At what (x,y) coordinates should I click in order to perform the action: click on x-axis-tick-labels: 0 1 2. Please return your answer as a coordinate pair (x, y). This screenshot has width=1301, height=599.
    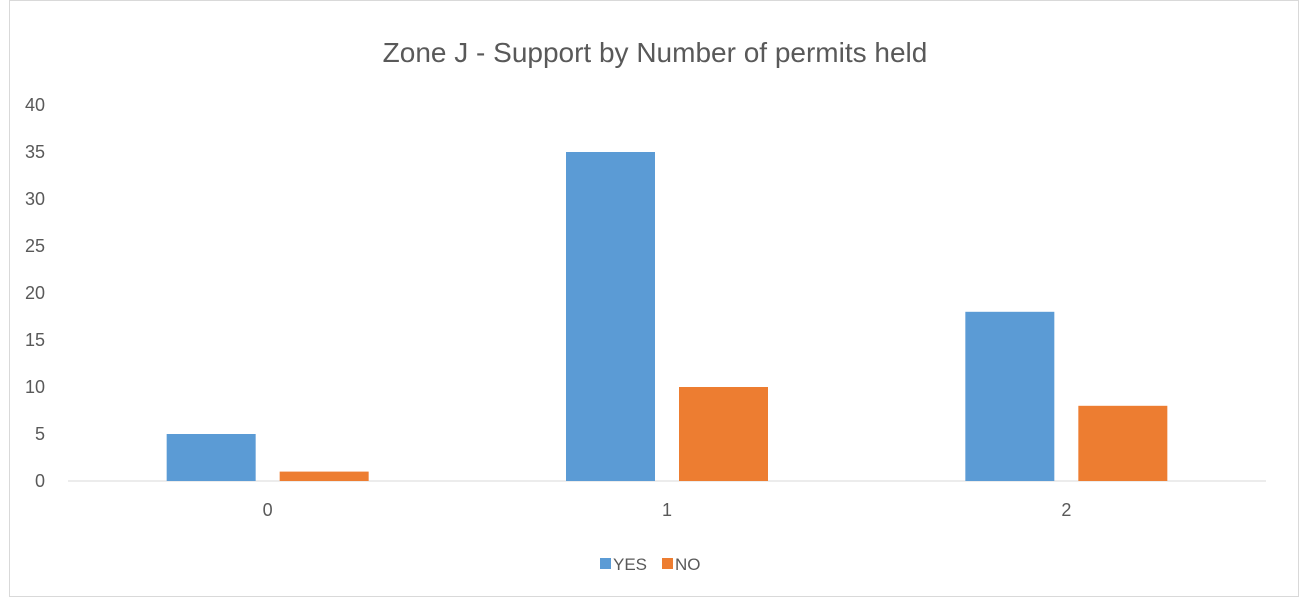
    Looking at the image, I should click on (667, 510).